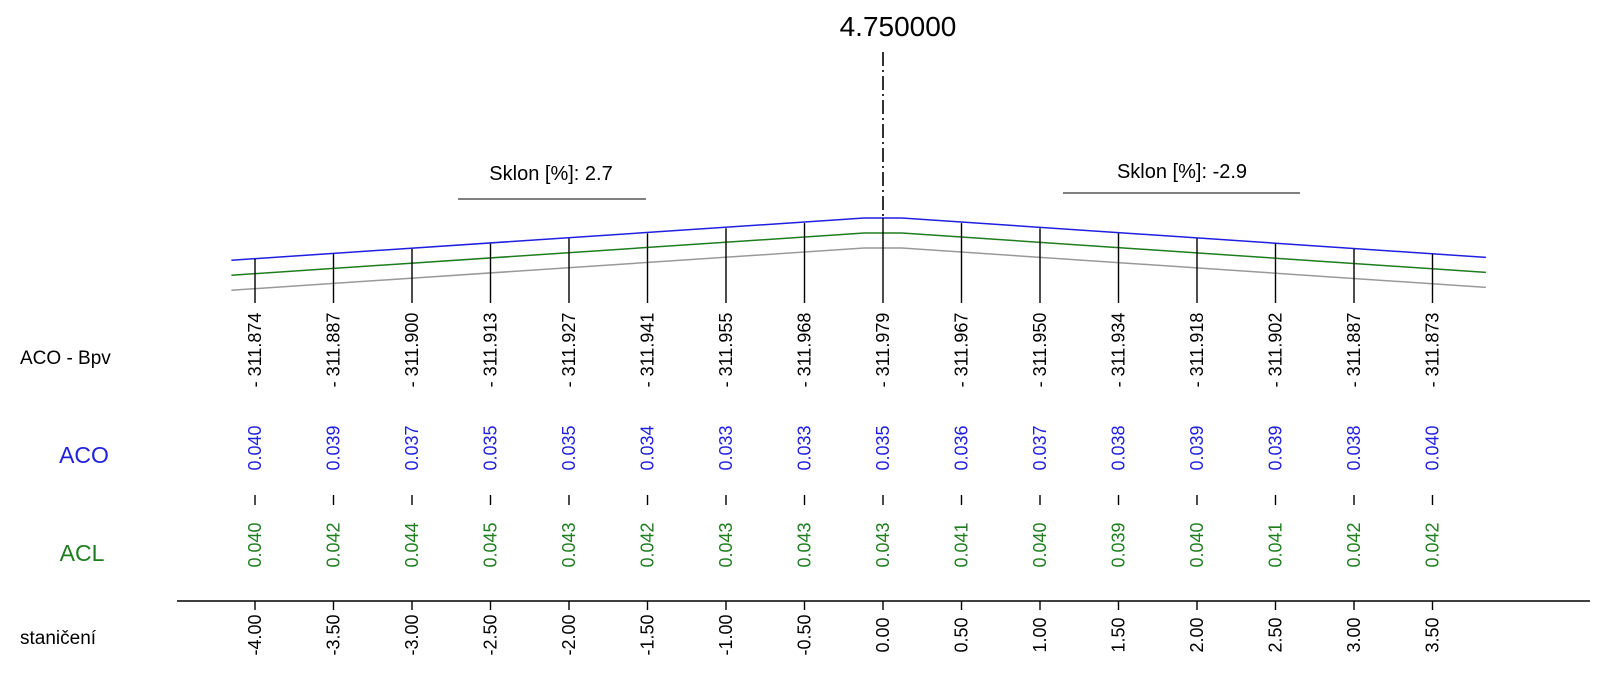 The image size is (1600, 689). I want to click on station-label: 3.00, so click(1354, 634).